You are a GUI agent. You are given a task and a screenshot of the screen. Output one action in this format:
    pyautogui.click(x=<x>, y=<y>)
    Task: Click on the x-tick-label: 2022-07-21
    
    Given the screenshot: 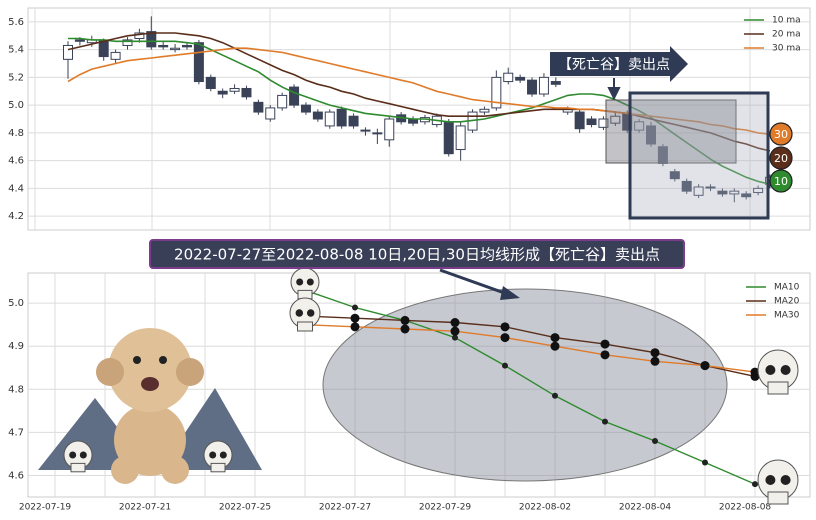 What is the action you would take?
    pyautogui.click(x=145, y=508)
    